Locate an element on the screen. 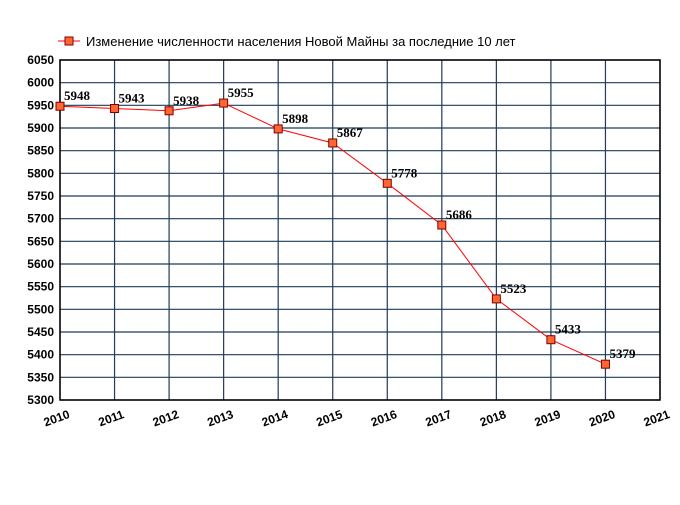  data-value-label: 5778 is located at coordinates (404, 172).